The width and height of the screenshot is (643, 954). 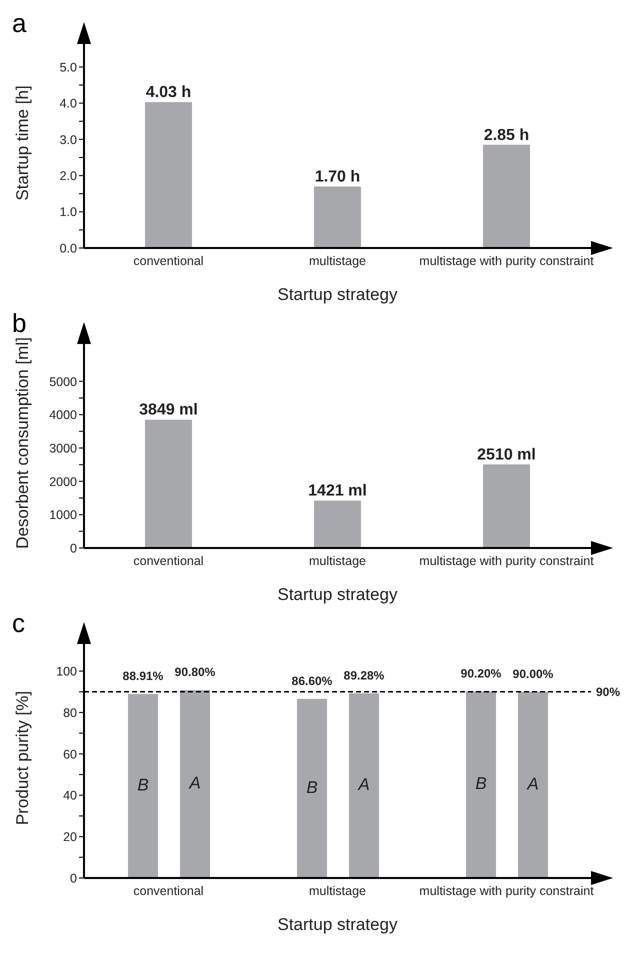 I want to click on data-label: 86.60%, so click(x=312, y=681).